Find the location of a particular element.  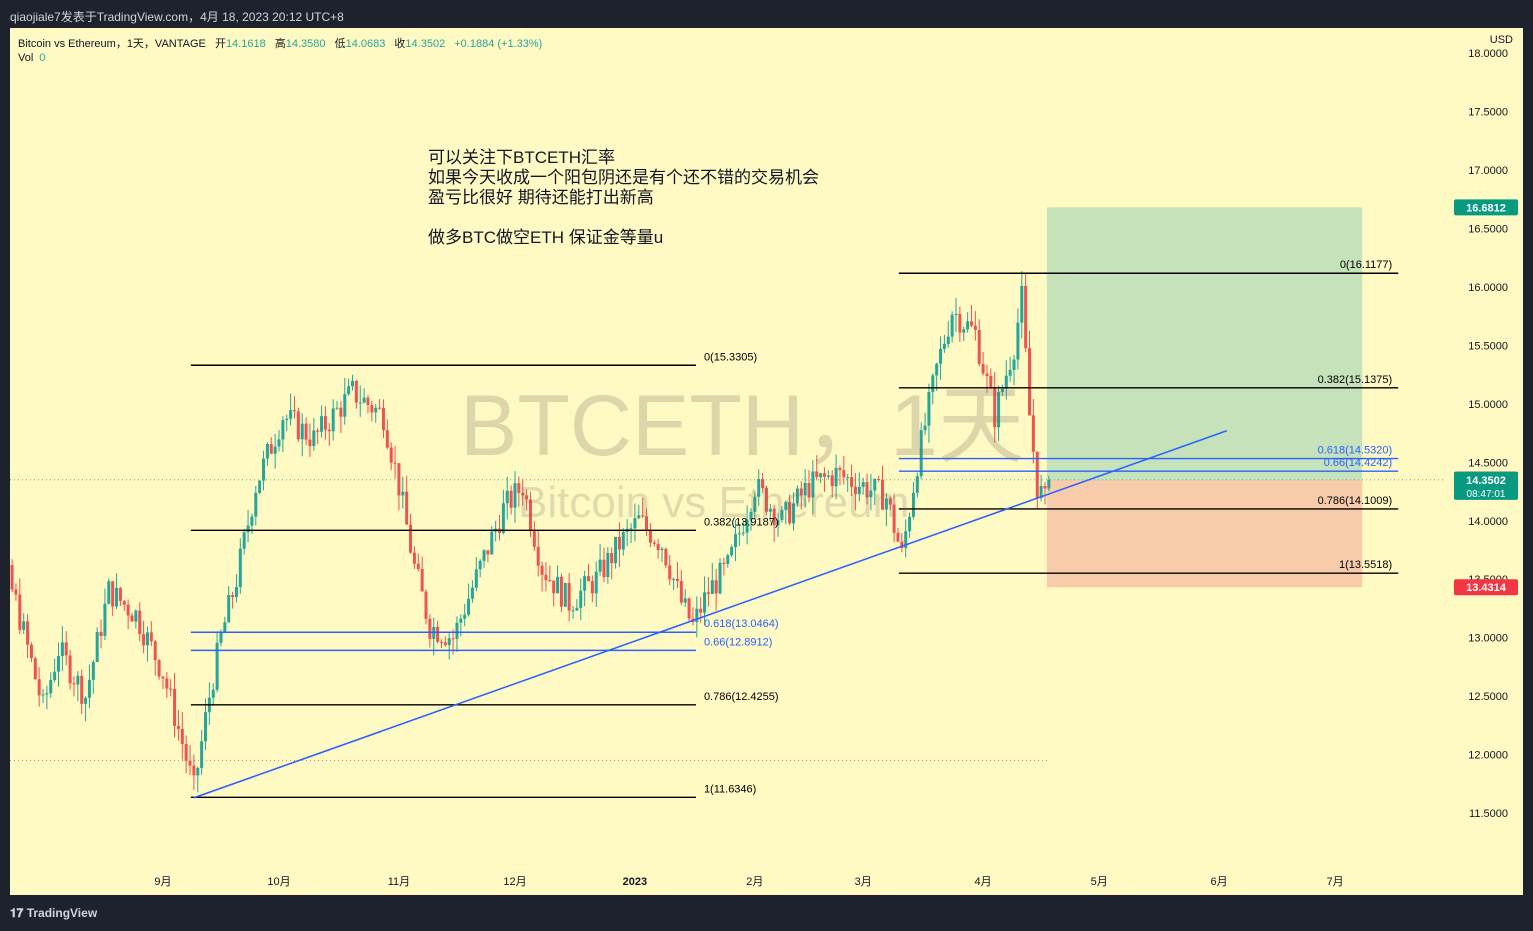

close-label: 收 is located at coordinates (400, 44).